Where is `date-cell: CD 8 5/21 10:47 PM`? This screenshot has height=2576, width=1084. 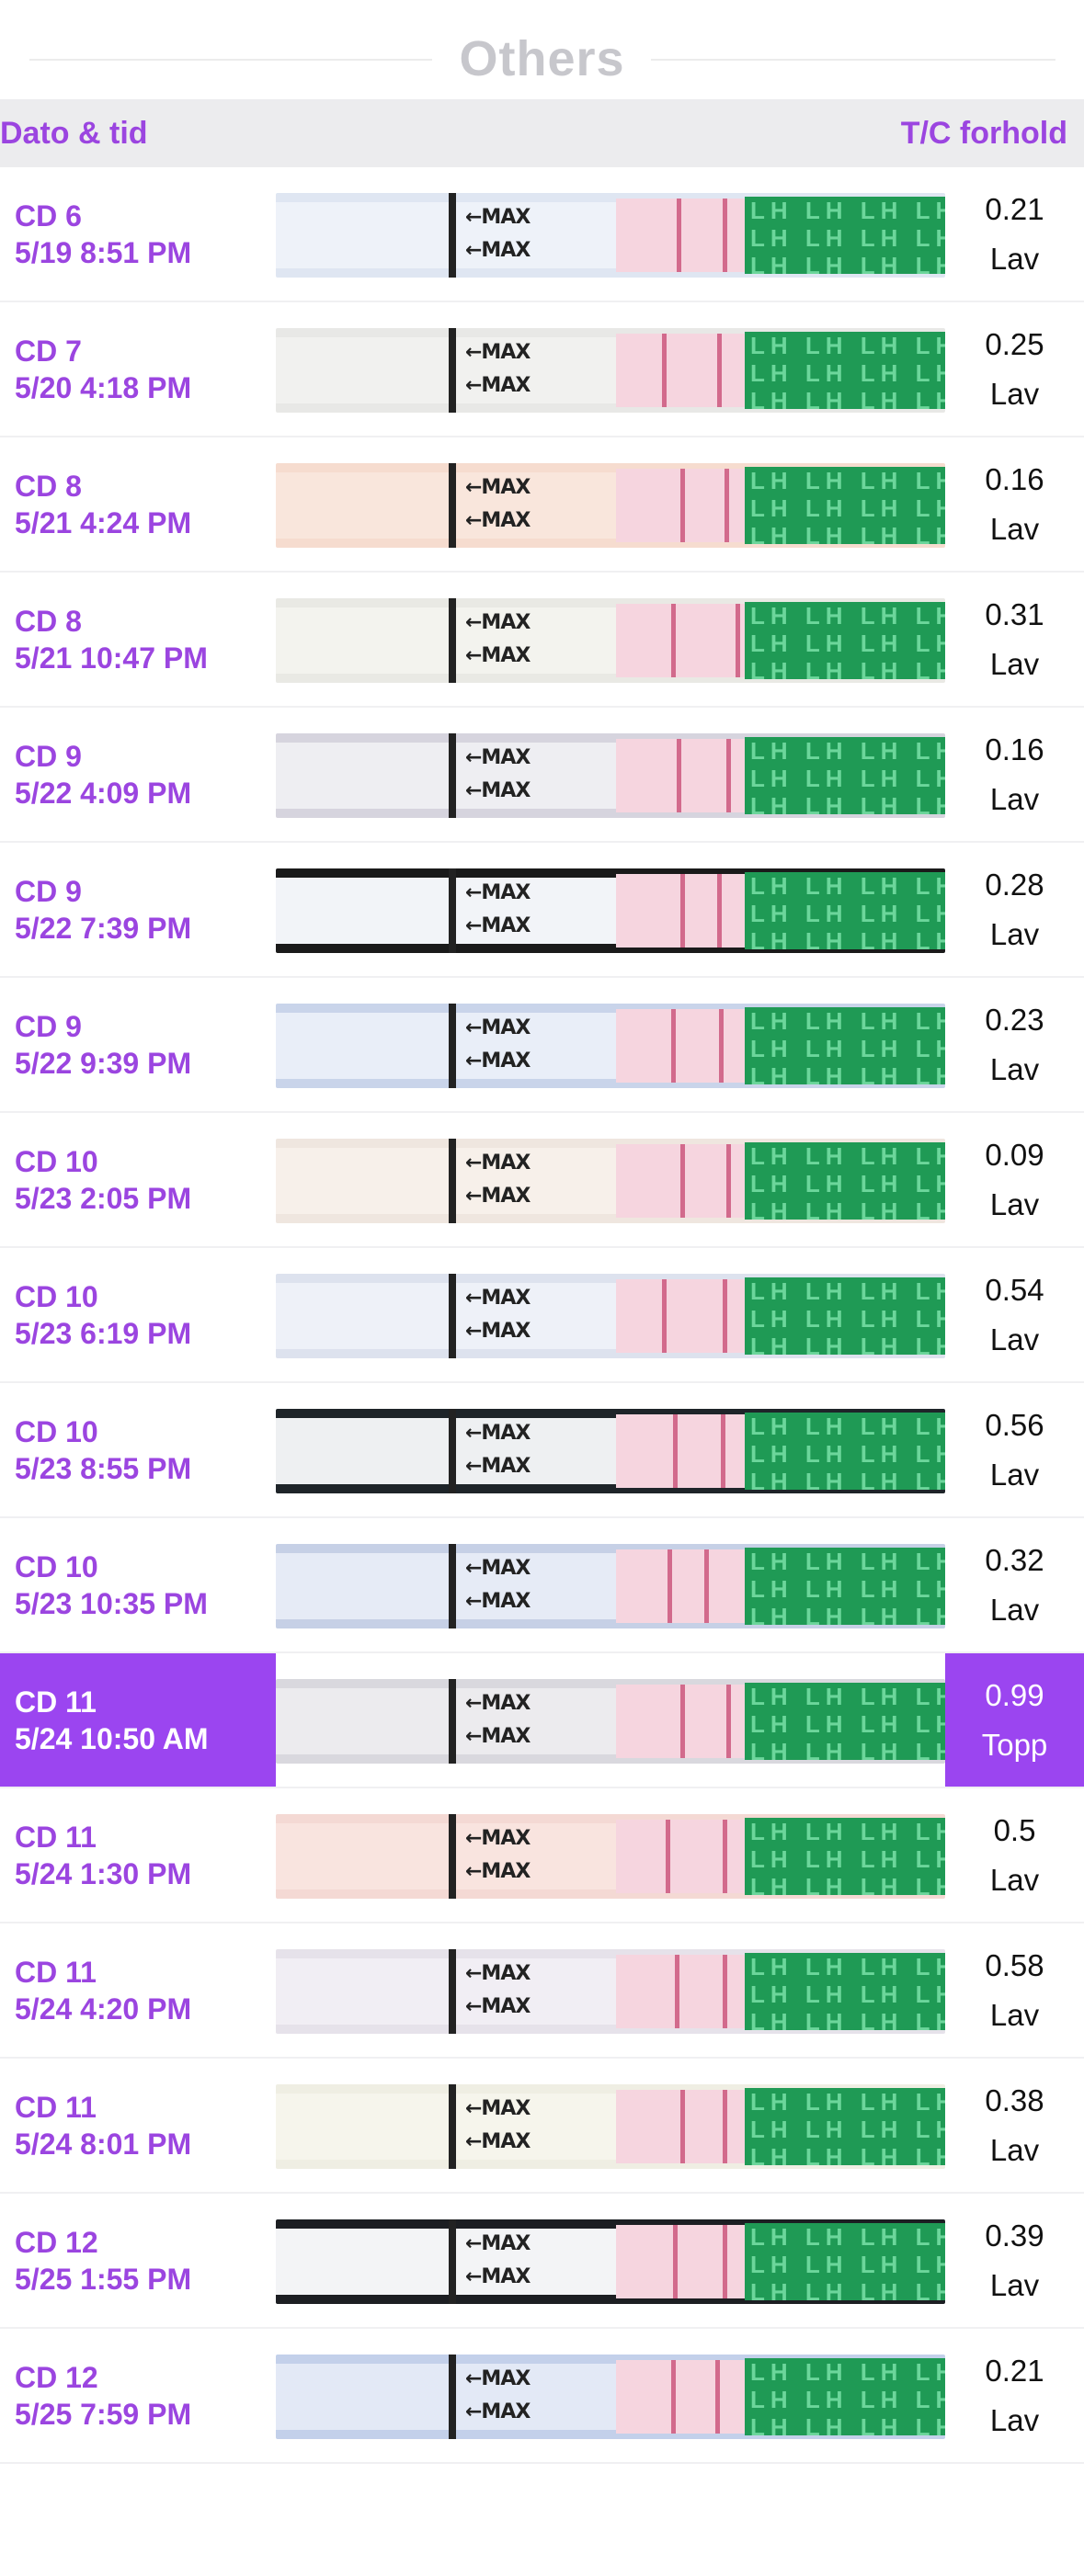
date-cell: CD 8 5/21 10:47 PM is located at coordinates (138, 639).